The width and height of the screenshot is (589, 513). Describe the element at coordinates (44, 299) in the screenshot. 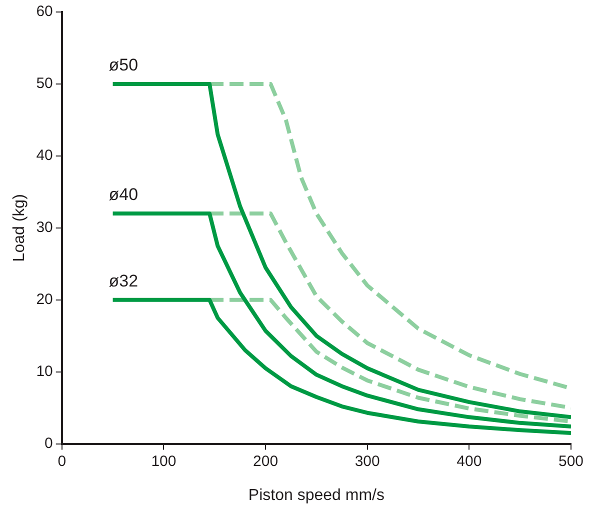

I see `y-tick-label: 20` at that location.